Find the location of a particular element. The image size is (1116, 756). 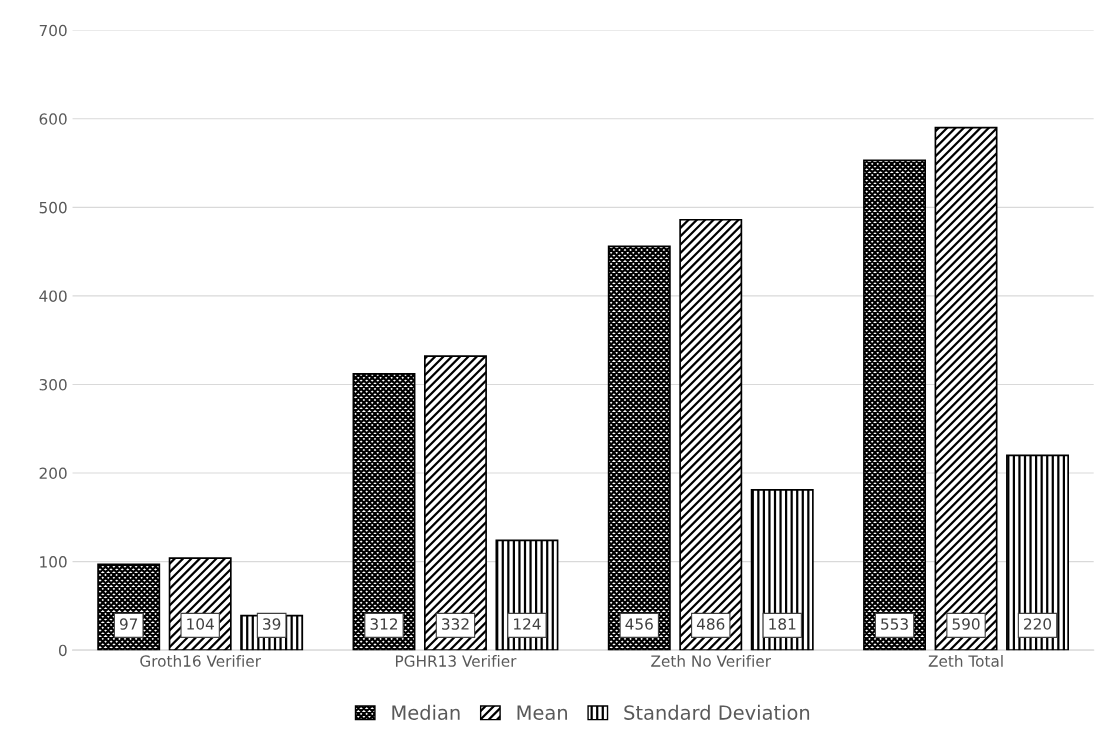

legend-label: Mean is located at coordinates (542, 712).